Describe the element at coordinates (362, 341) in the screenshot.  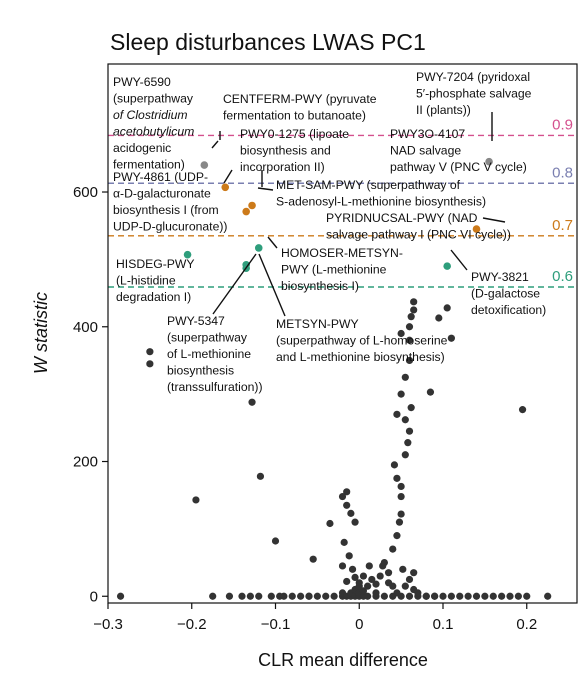
I see `annotation-line: (superpathway of L-homoserine` at that location.